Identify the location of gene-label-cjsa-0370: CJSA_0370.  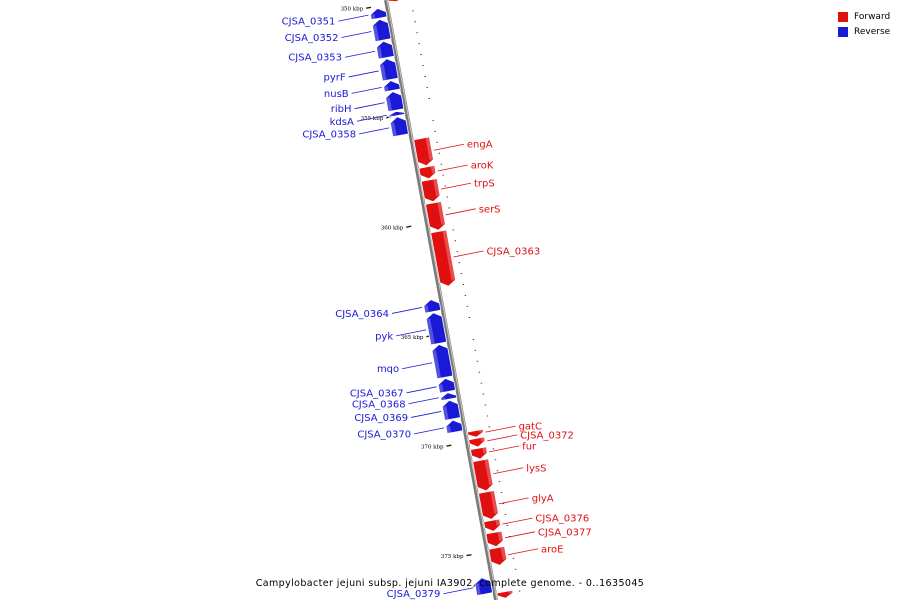
(384, 434).